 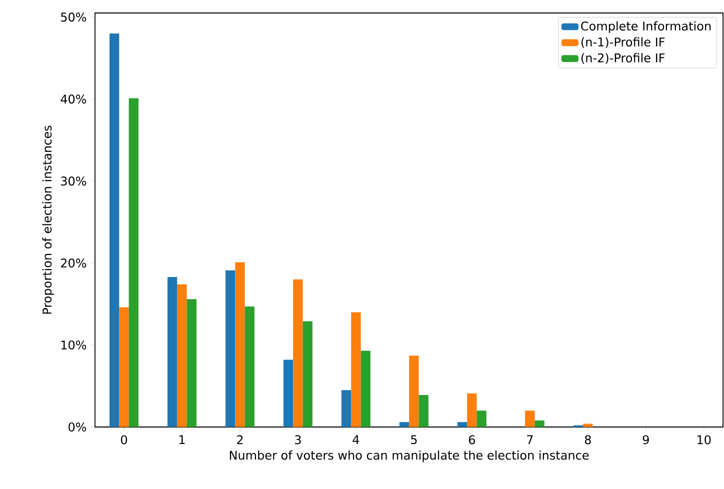 What do you see at coordinates (73, 345) in the screenshot?
I see `y-tick-label: 10%` at bounding box center [73, 345].